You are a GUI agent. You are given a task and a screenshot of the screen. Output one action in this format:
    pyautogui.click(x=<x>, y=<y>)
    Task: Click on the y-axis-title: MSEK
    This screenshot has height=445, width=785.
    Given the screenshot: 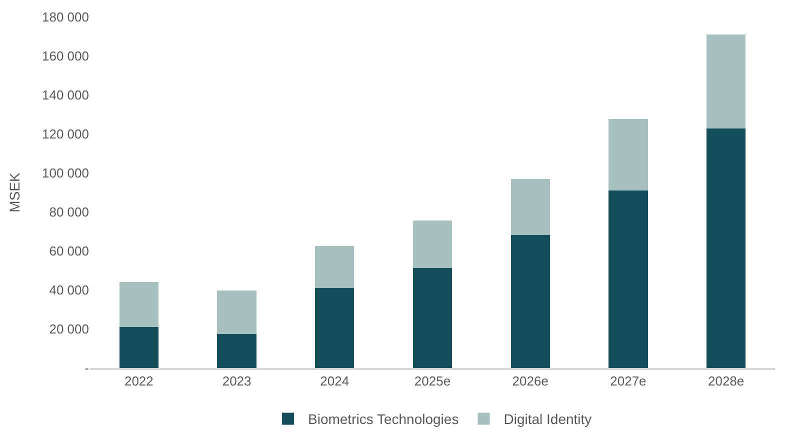 What is the action you would take?
    pyautogui.click(x=14, y=192)
    